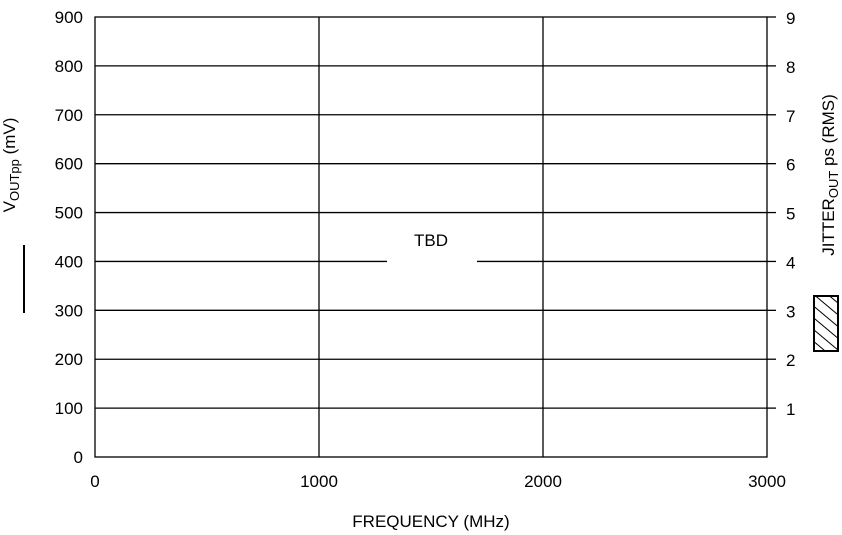  What do you see at coordinates (790, 165) in the screenshot?
I see `y-right-tick-label: 6` at bounding box center [790, 165].